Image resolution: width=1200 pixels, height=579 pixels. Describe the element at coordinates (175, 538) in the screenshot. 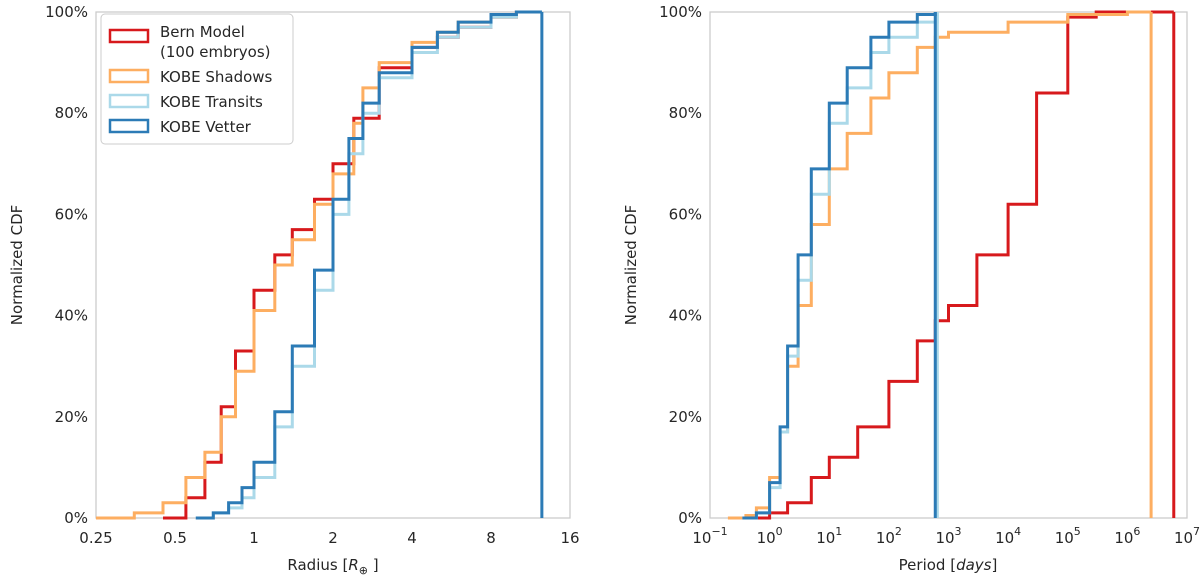

I see `x-tick-label: 0.5` at that location.